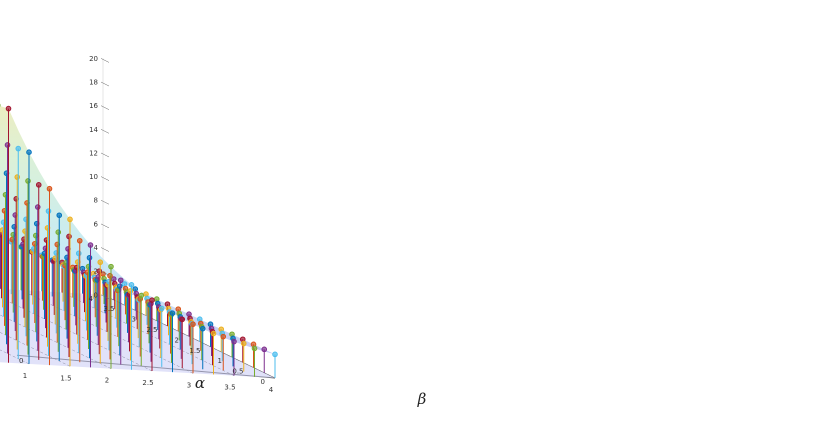  Describe the element at coordinates (93, 130) in the screenshot. I see `z-tick-label: 14` at that location.